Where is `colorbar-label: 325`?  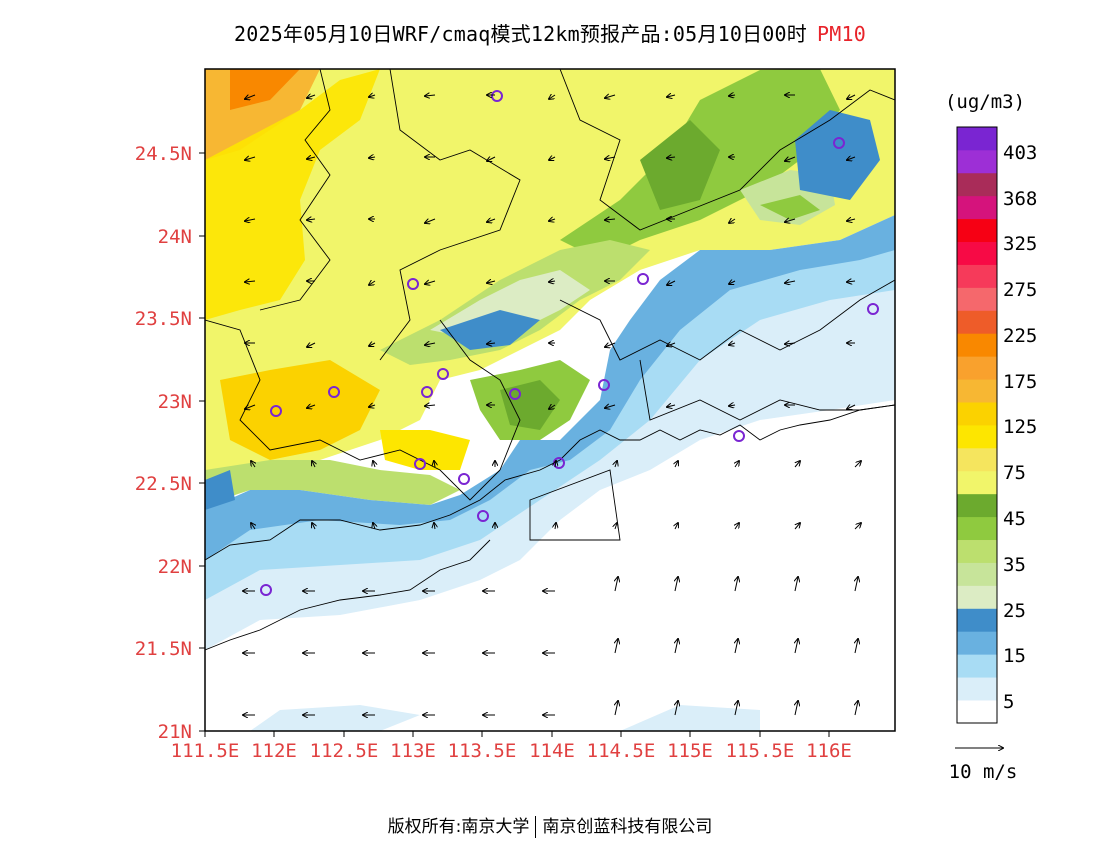
colorbar-label: 325 is located at coordinates (1020, 244).